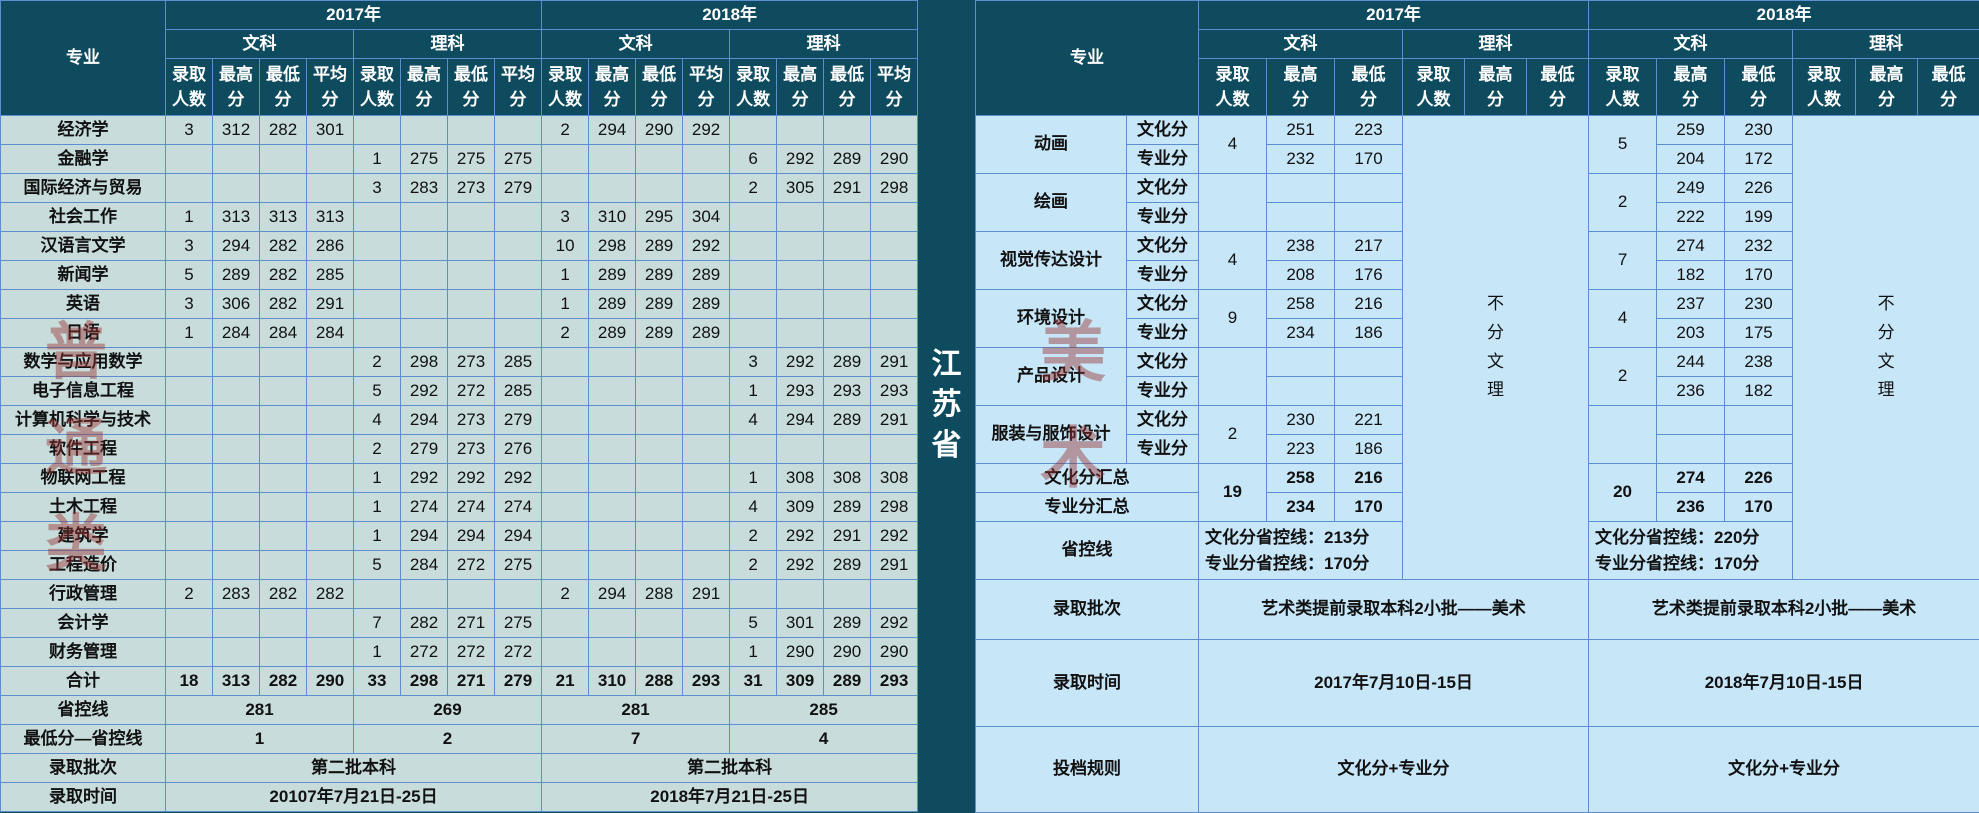 The width and height of the screenshot is (1979, 813). Describe the element at coordinates (1784, 770) in the screenshot. I see `filing-rule-value: 文化分+专业分` at that location.